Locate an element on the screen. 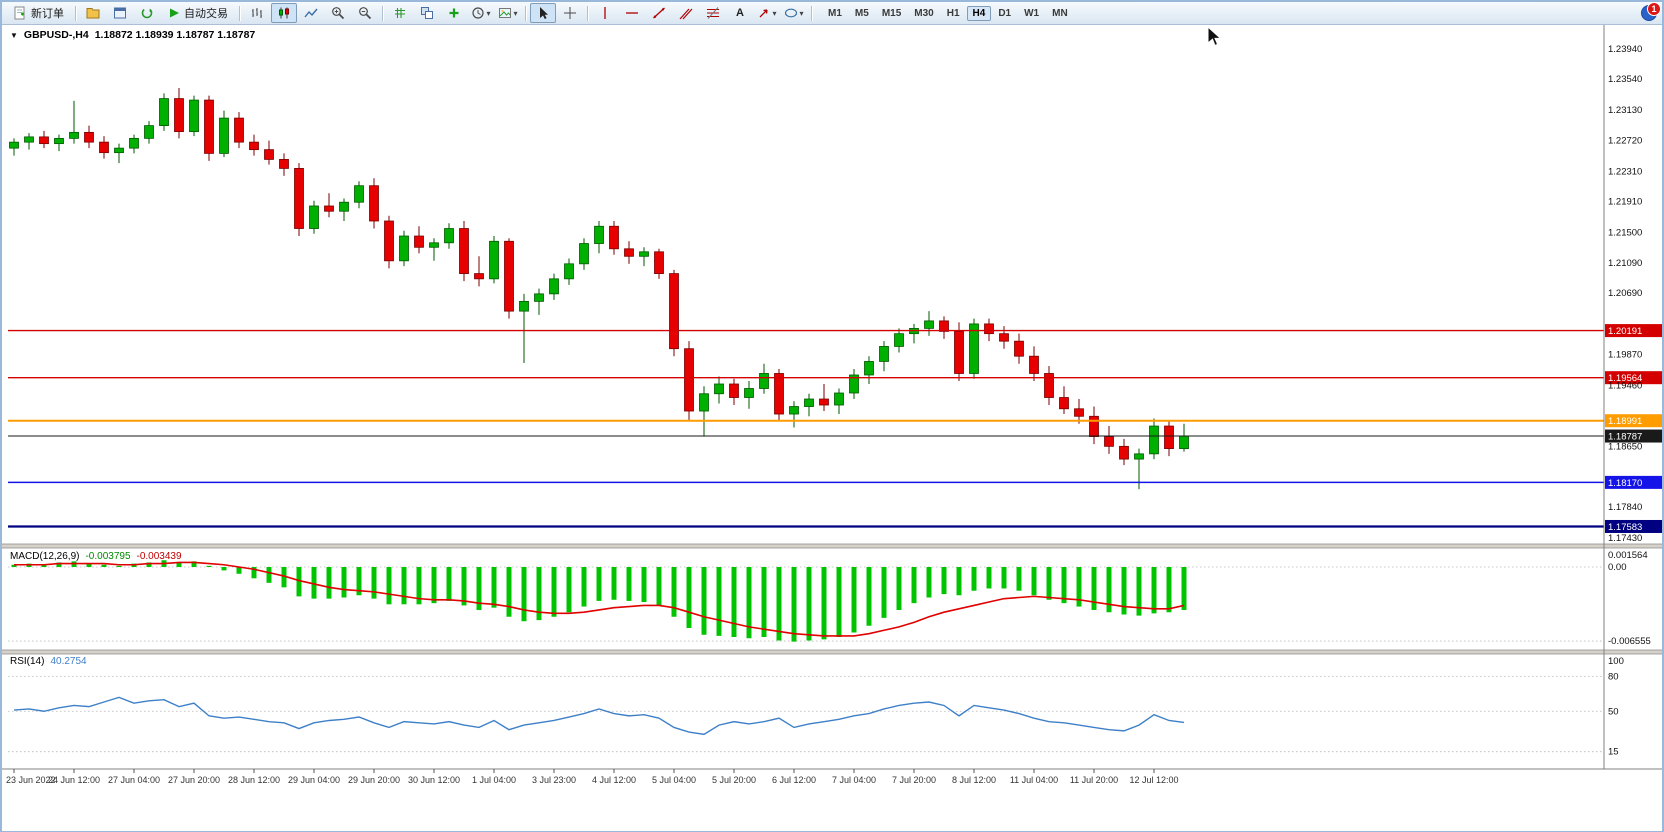 The width and height of the screenshot is (1664, 832). text-tool-button: A is located at coordinates (740, 13).